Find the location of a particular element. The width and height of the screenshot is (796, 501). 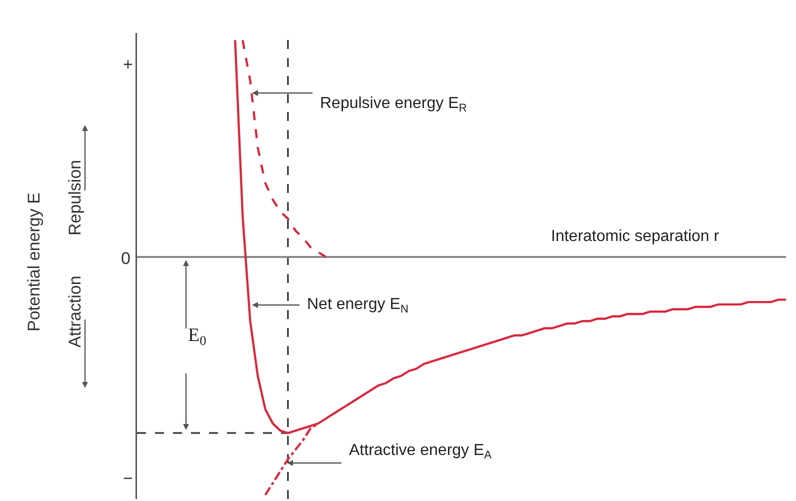

annotation: Net energy E$_{N}$ is located at coordinates (357, 306).